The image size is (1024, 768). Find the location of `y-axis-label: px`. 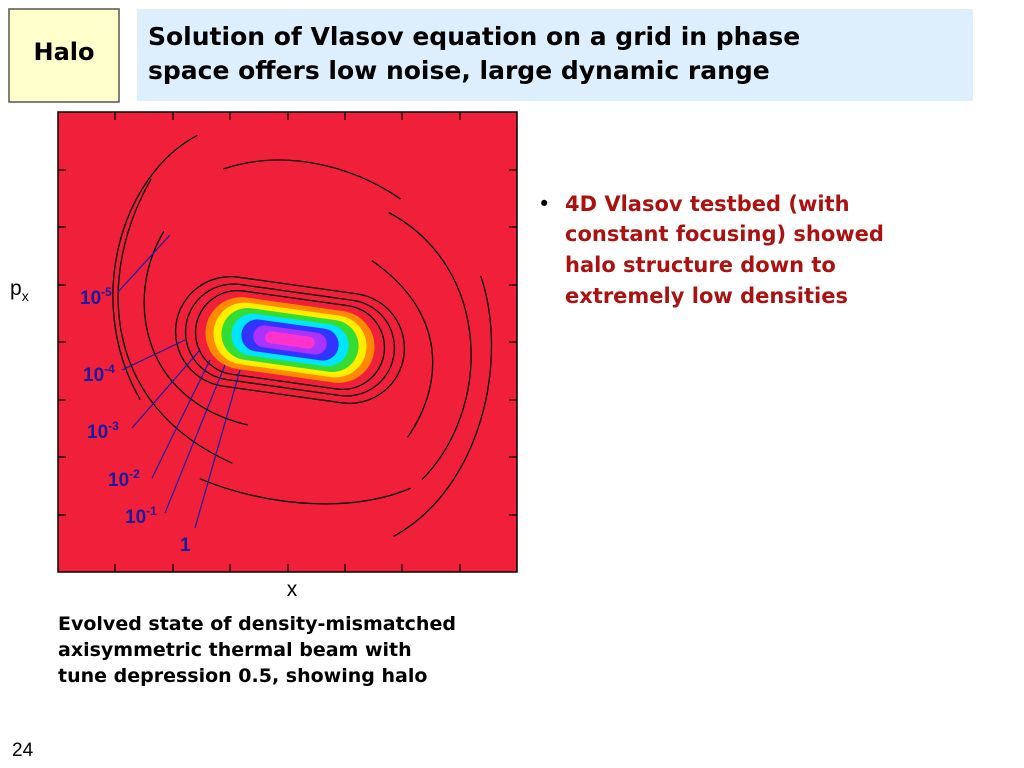

y-axis-label: px is located at coordinates (19, 290).